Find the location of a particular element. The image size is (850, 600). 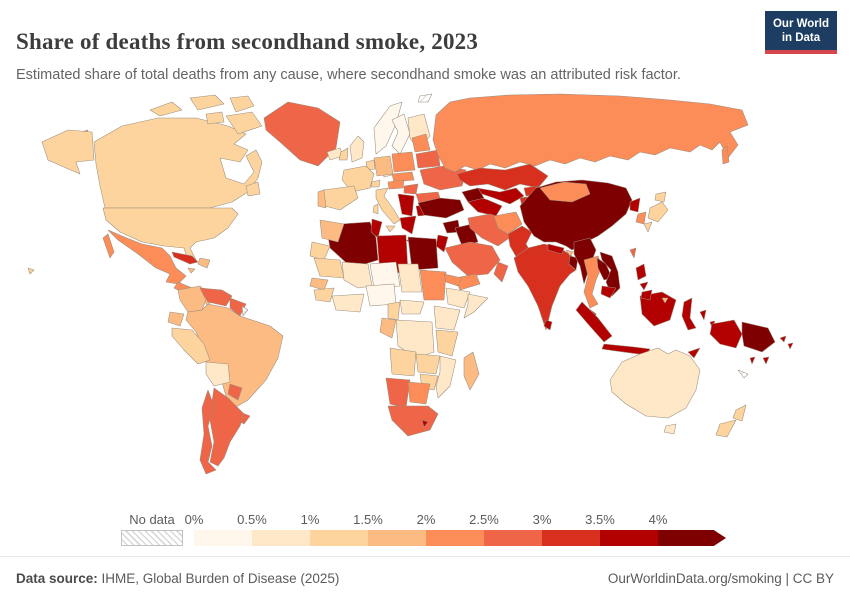

no-data-legend: No data is located at coordinates (152, 529).